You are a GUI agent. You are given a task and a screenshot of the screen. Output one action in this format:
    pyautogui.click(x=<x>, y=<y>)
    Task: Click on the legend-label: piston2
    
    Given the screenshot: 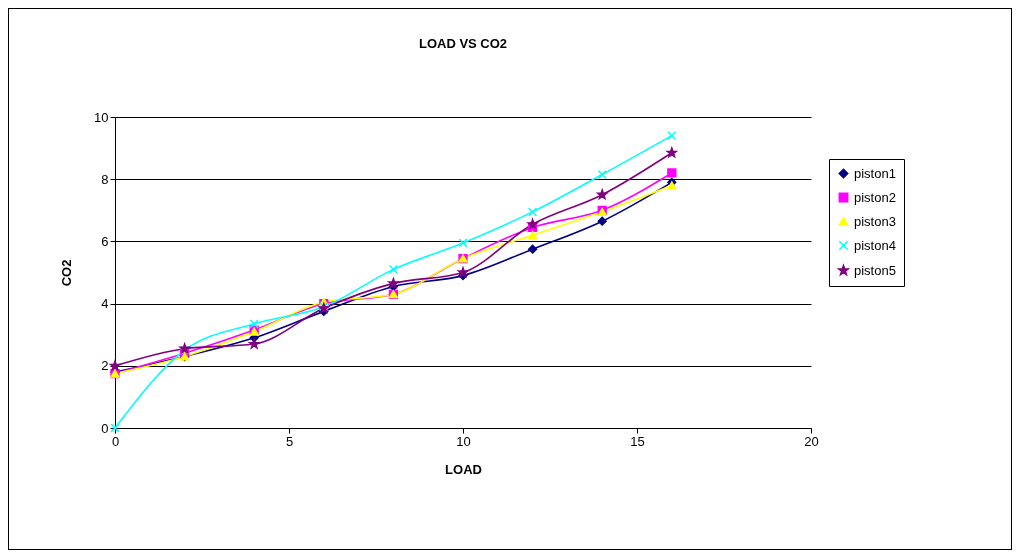 What is the action you would take?
    pyautogui.click(x=875, y=197)
    